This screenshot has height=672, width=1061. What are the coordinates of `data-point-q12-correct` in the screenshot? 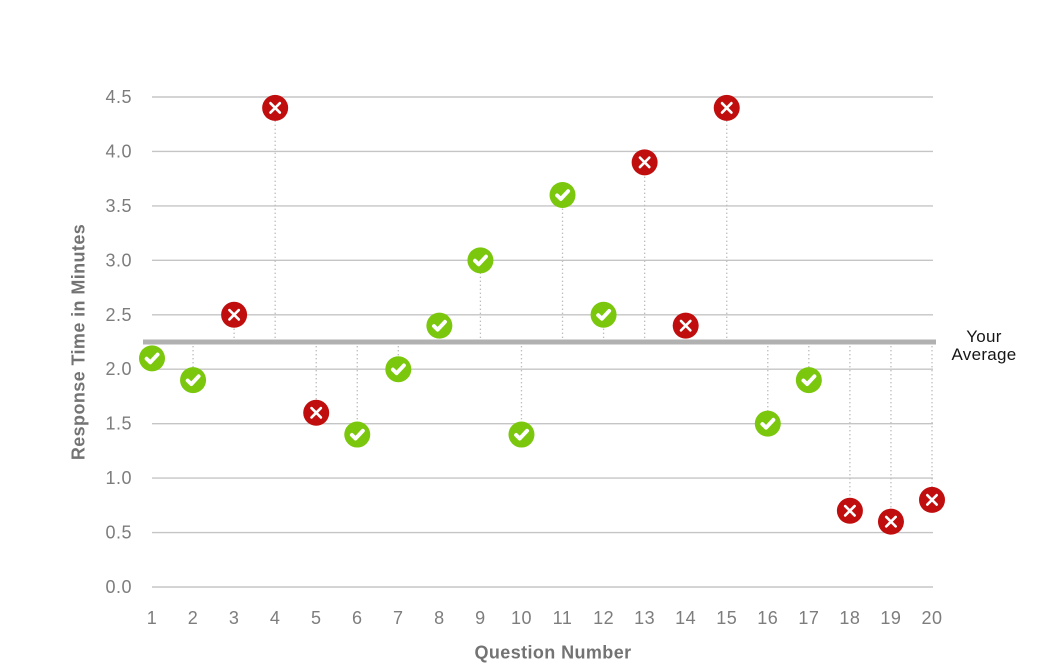 It's located at (603, 314).